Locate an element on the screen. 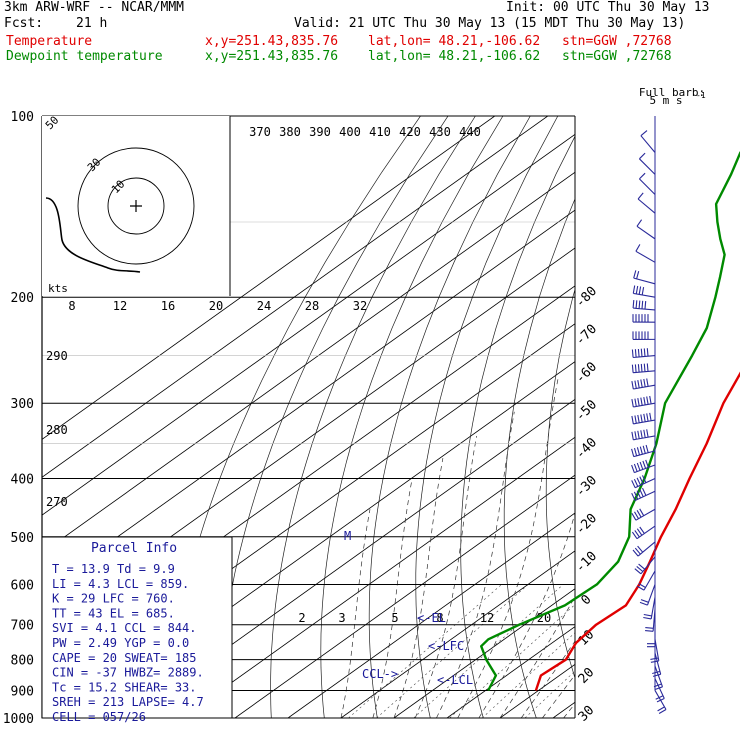 The height and width of the screenshot is (740, 740). dewpoint-xy: x,y=251.43,835.76 is located at coordinates (272, 56).